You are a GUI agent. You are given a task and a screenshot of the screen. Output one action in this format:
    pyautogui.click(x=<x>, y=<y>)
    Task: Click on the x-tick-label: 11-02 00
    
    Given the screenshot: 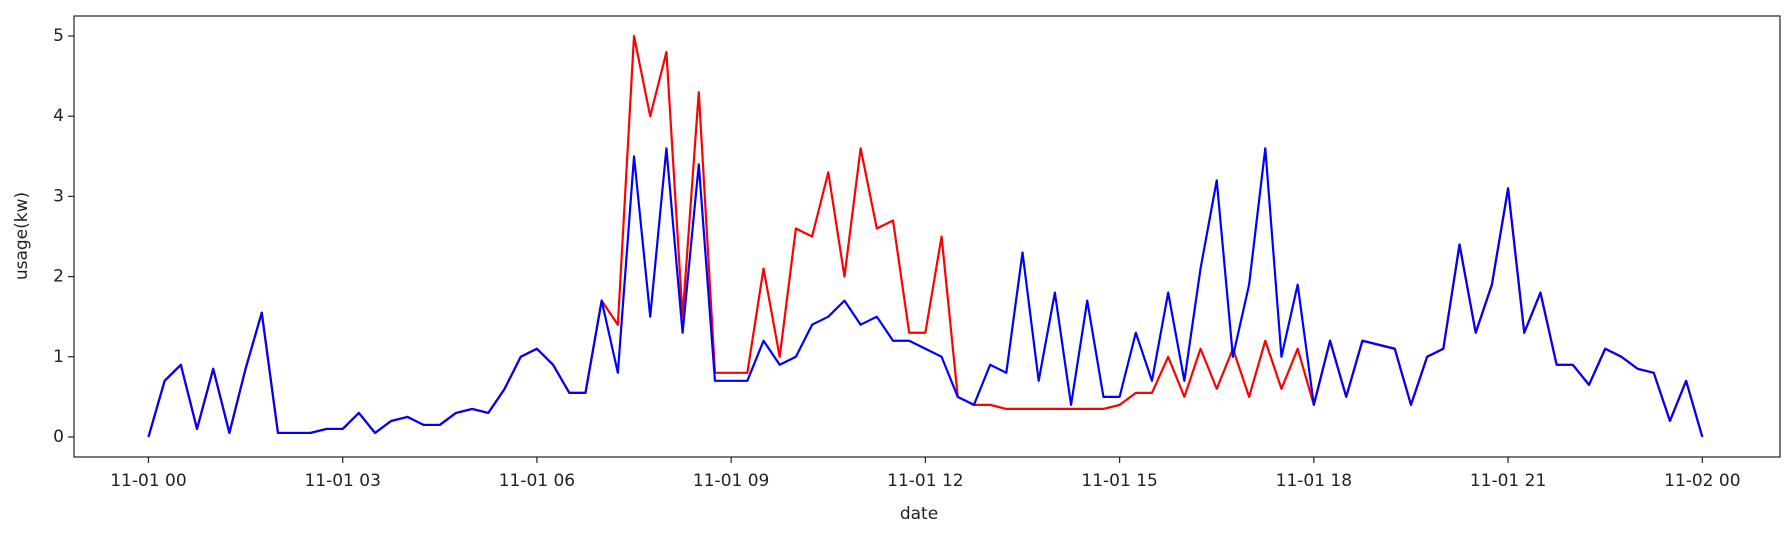 What is the action you would take?
    pyautogui.click(x=1702, y=481)
    